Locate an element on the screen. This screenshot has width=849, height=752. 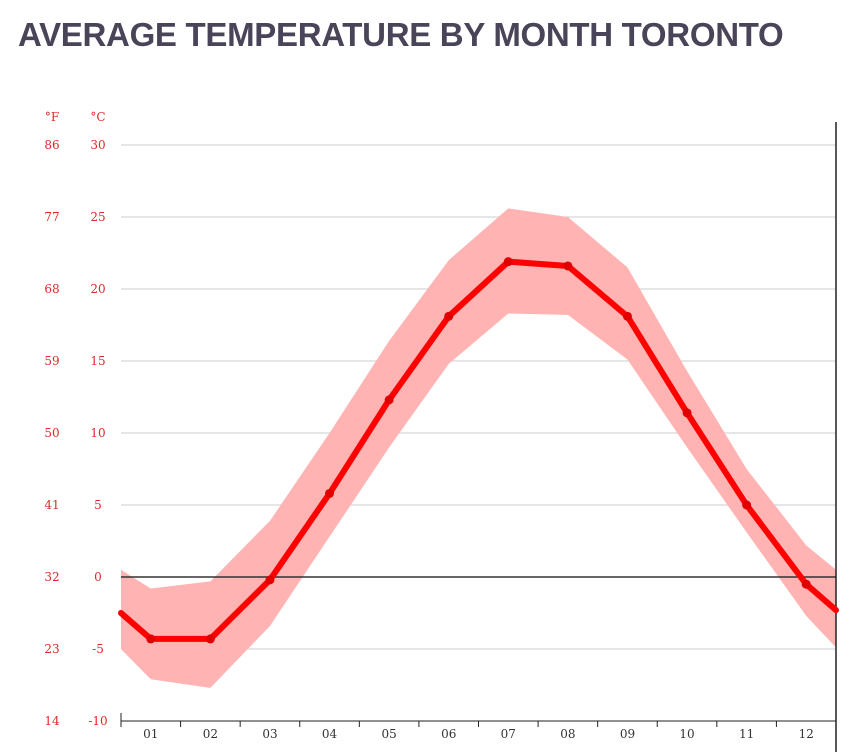
x-tick-label: 01 is located at coordinates (150, 734).